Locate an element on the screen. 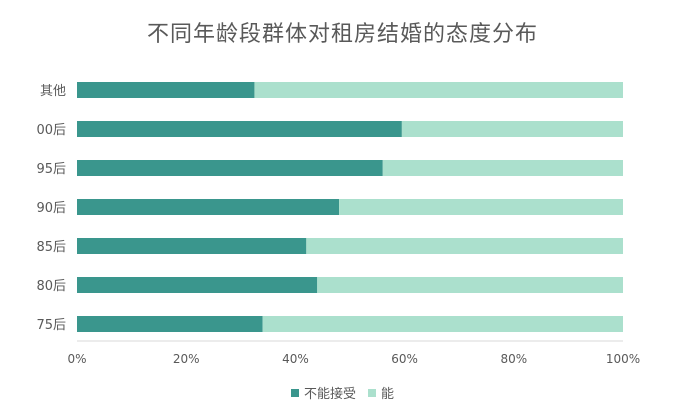  legend-item-series-1: 不能接受 is located at coordinates (323, 392).